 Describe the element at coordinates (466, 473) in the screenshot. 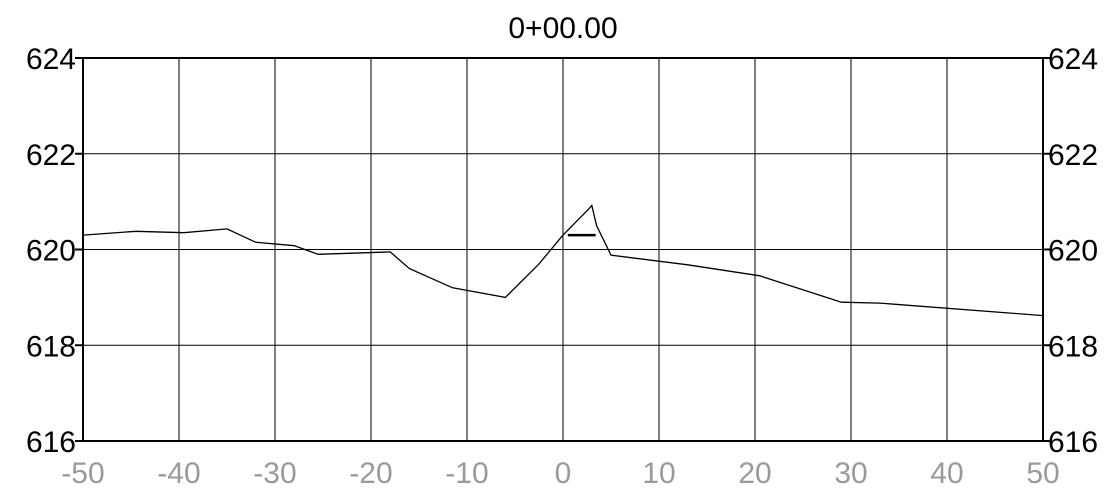

I see `x-tick-label: -10` at that location.